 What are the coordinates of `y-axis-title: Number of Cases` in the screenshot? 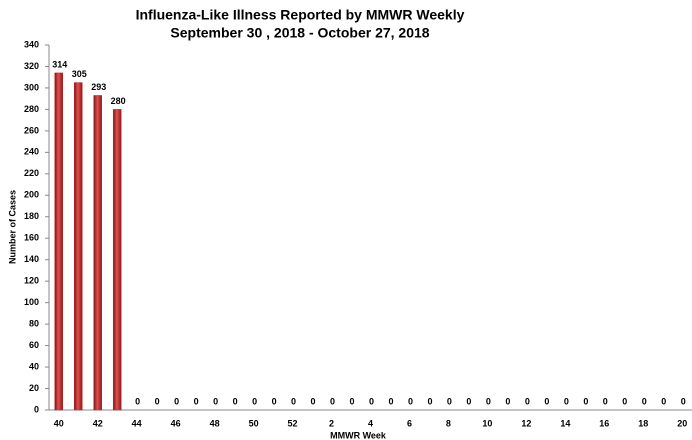 It's located at (12, 227).